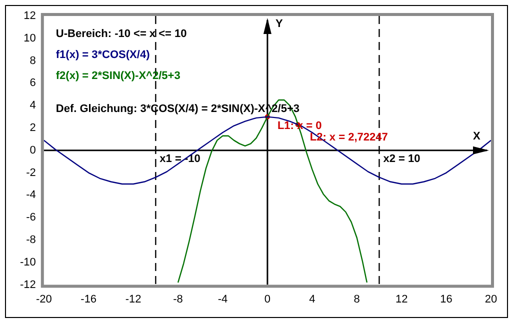 The height and width of the screenshot is (324, 515). I want to click on y-tick-label: 12, so click(30, 16).